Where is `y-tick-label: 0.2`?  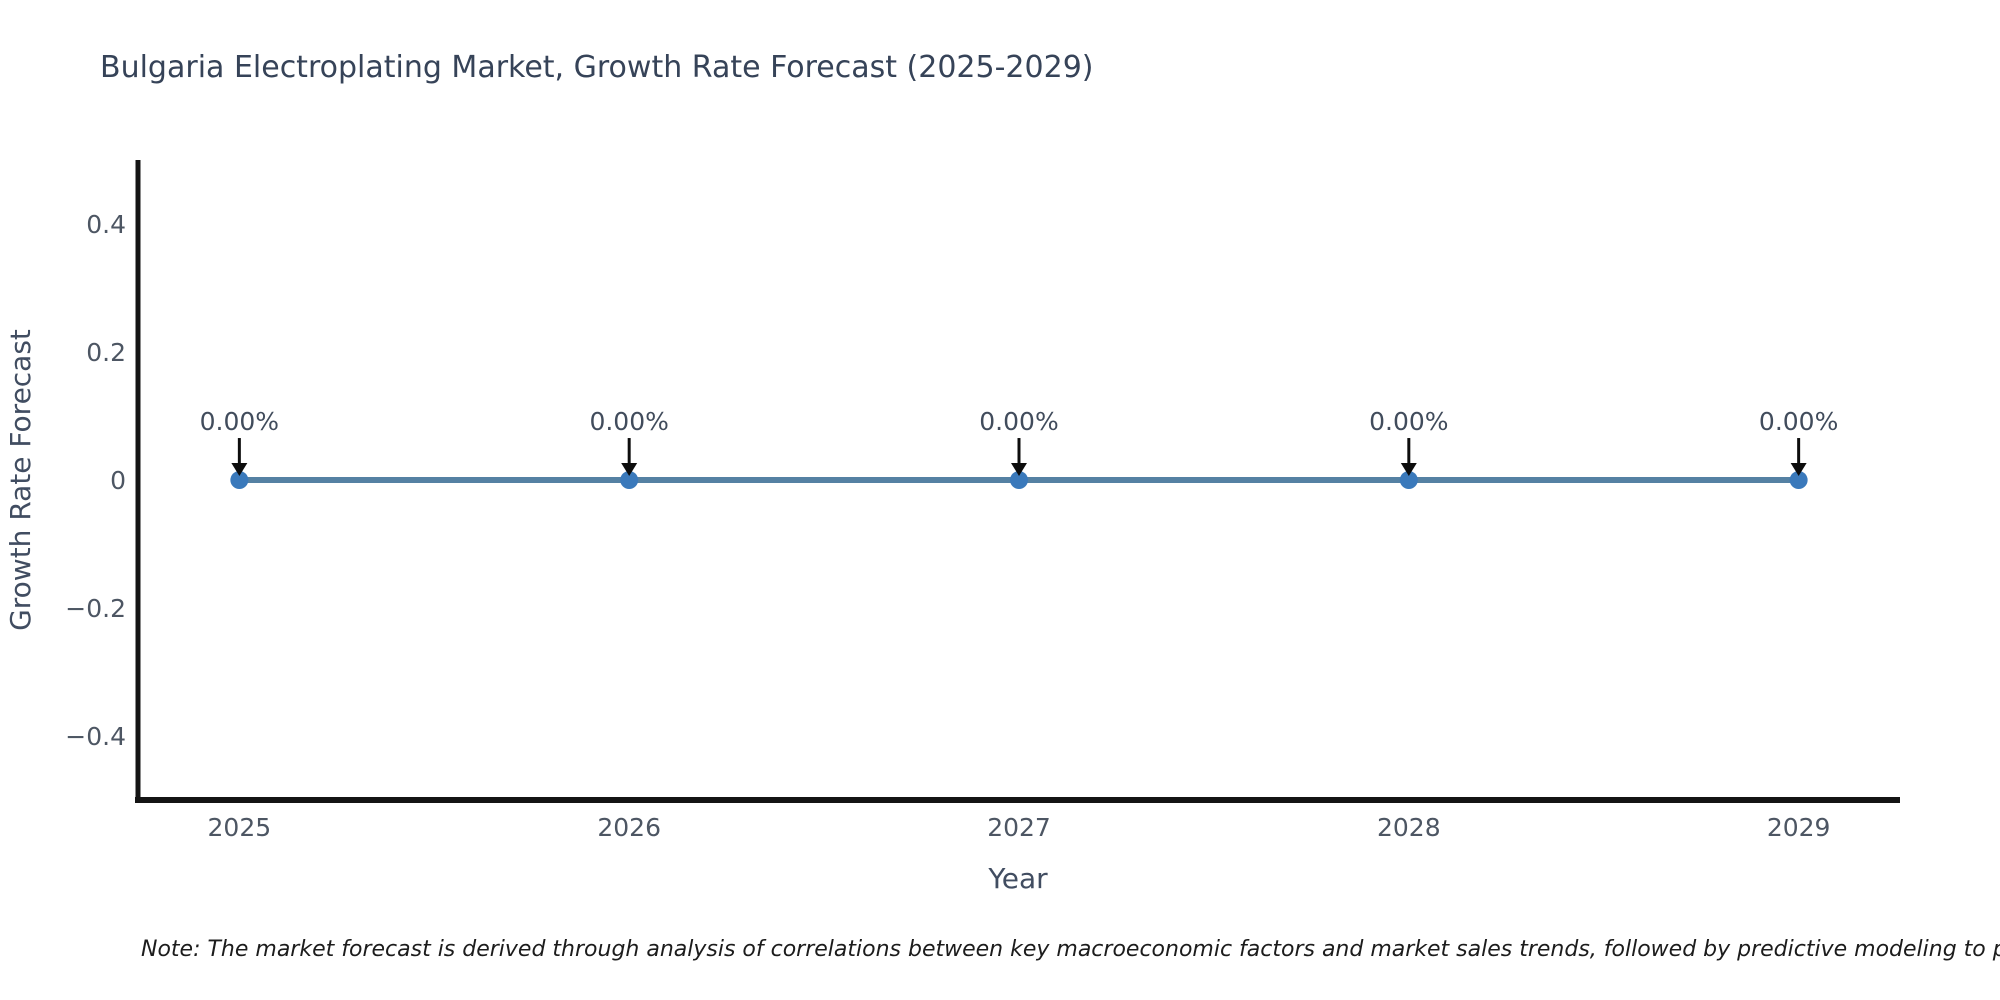
y-tick-label: 0.2 is located at coordinates (106, 352).